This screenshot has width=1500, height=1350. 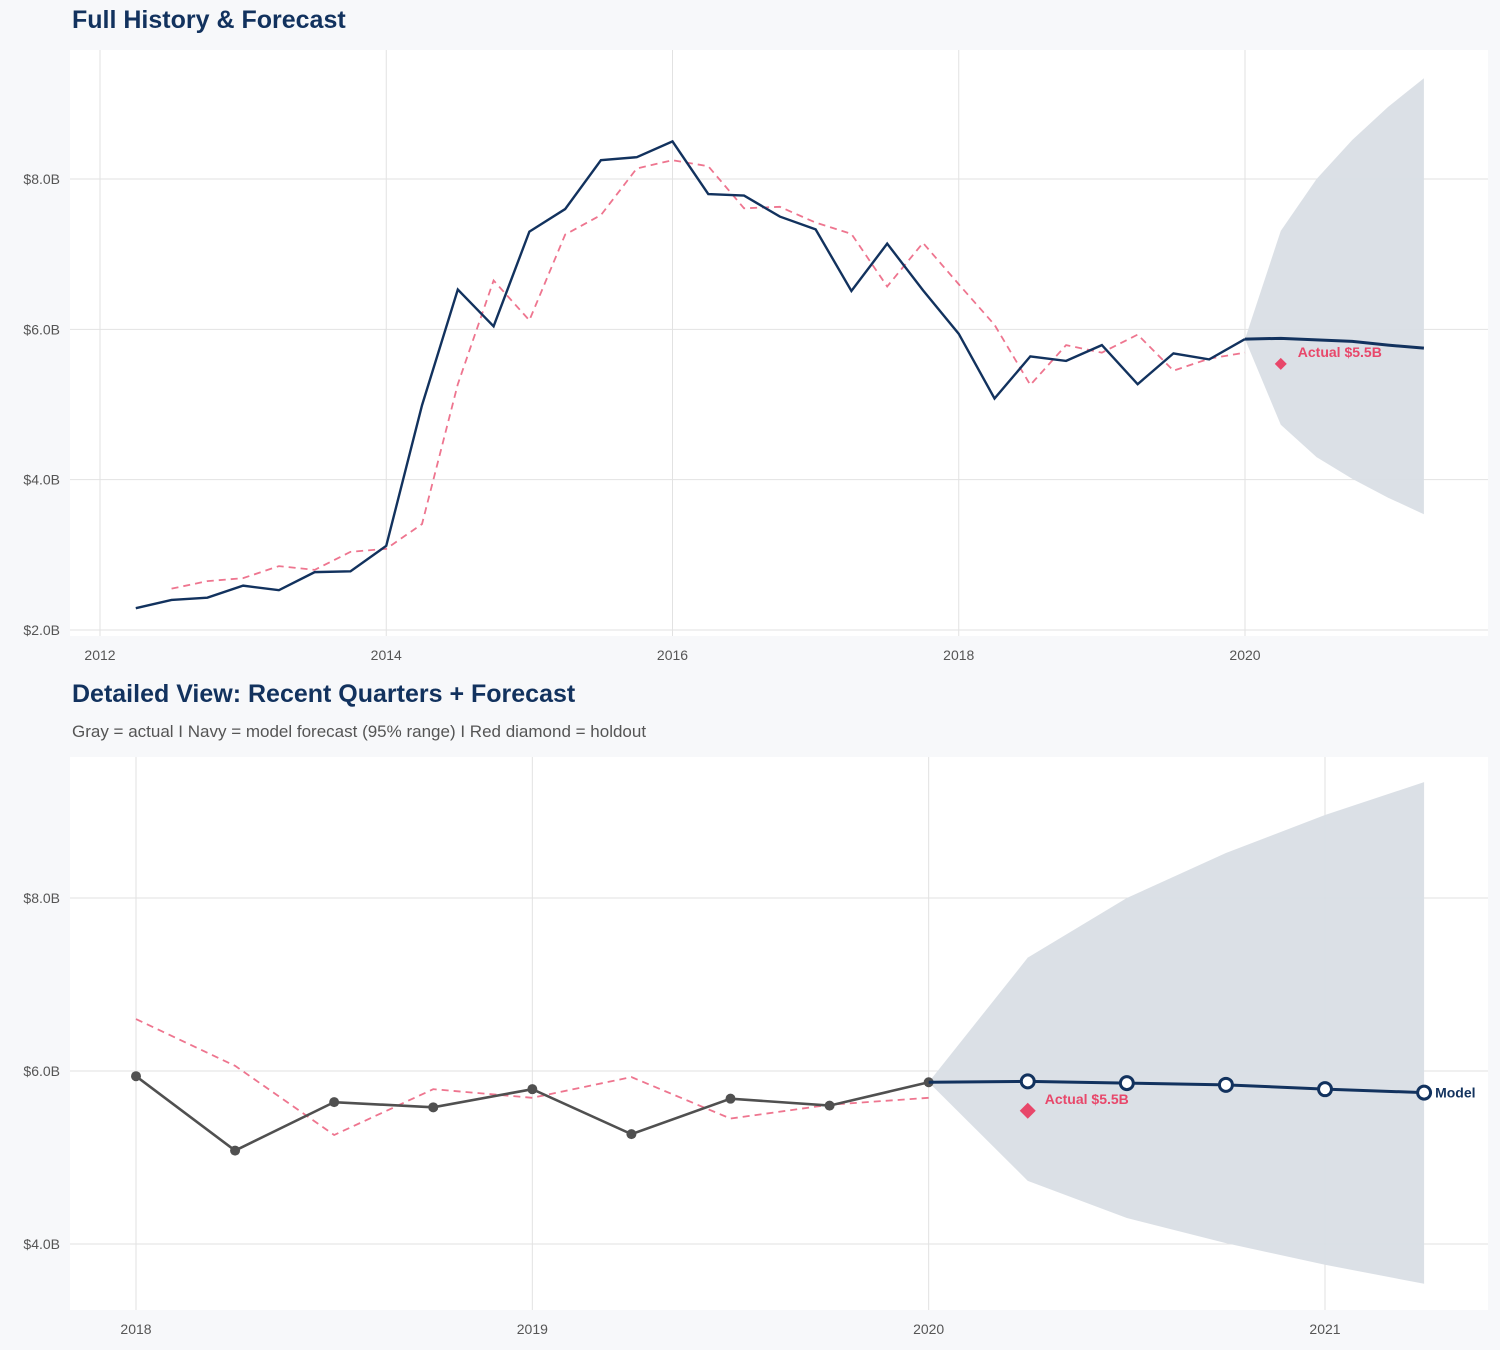 I want to click on x-tick-label: 2016, so click(x=672, y=655).